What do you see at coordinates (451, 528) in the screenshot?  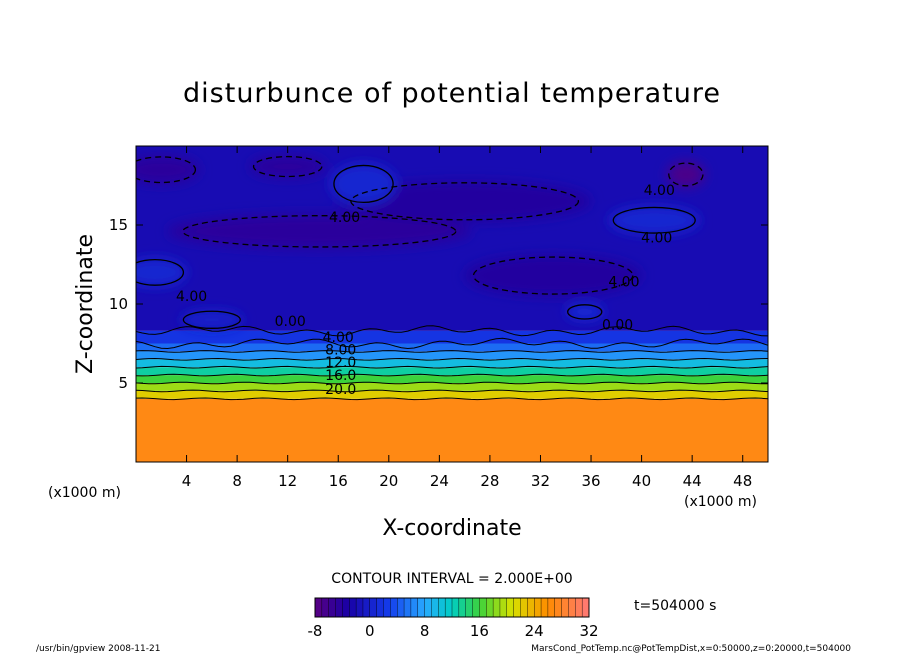 I see `x-axis-label: X-coordinate` at bounding box center [451, 528].